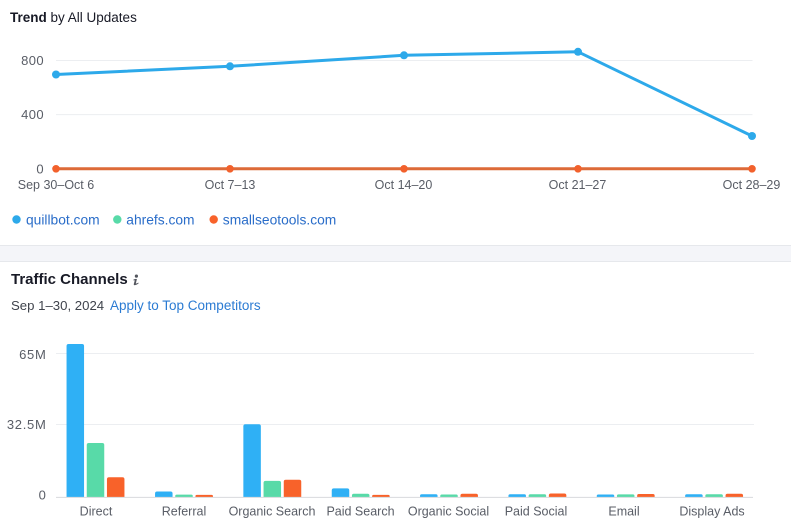  What do you see at coordinates (160, 219) in the screenshot?
I see `svg-text: ahrefs.com` at bounding box center [160, 219].